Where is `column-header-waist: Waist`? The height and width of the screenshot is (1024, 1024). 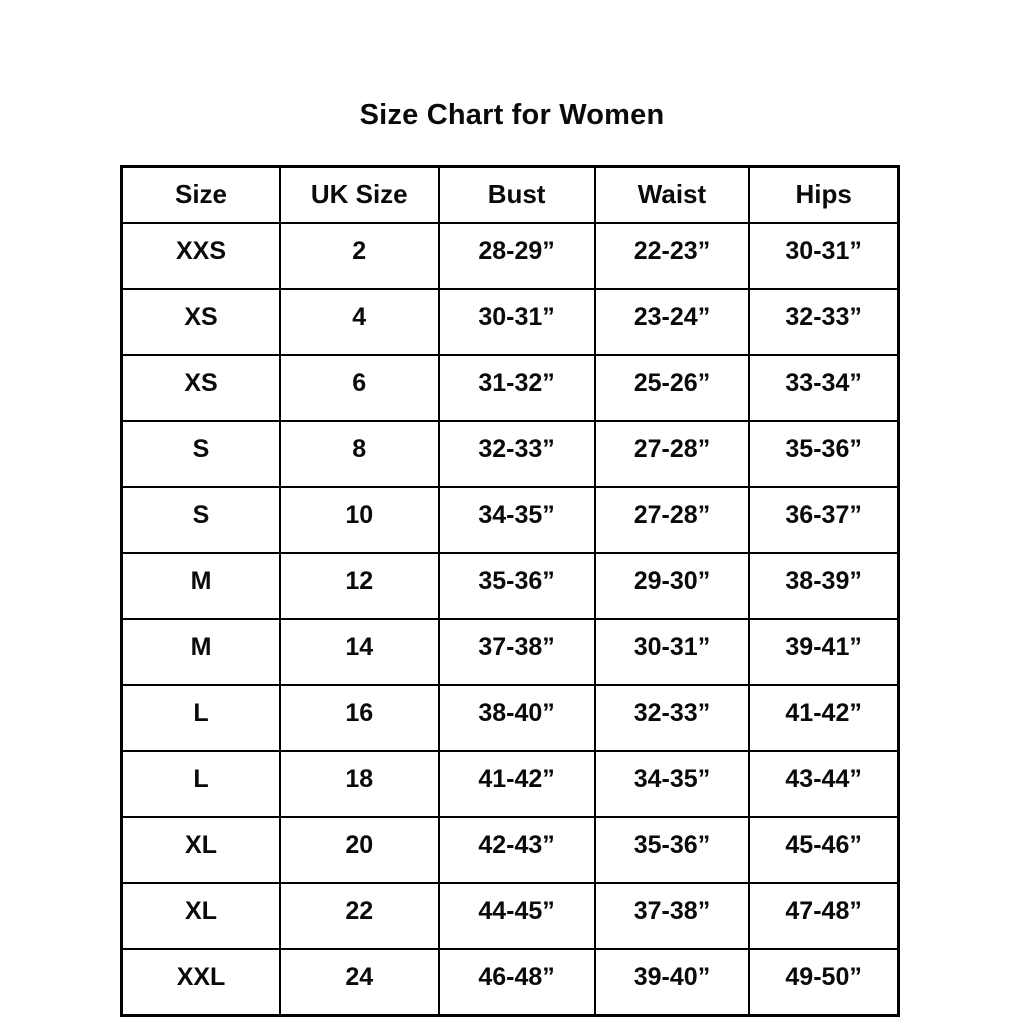 column-header-waist: Waist is located at coordinates (672, 194).